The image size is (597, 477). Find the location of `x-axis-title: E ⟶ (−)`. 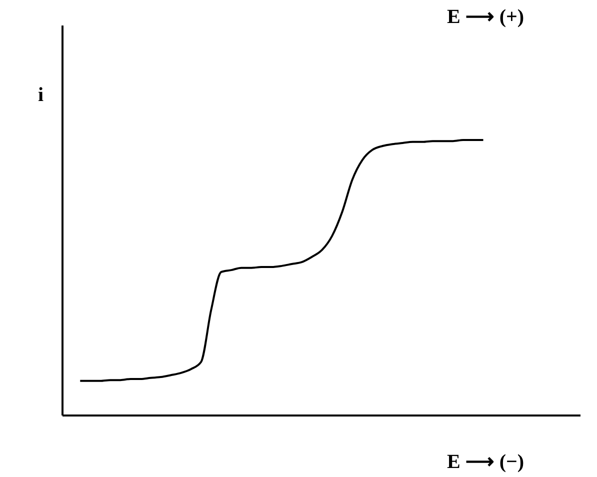

x-axis-title: E ⟶ (−) is located at coordinates (485, 462).